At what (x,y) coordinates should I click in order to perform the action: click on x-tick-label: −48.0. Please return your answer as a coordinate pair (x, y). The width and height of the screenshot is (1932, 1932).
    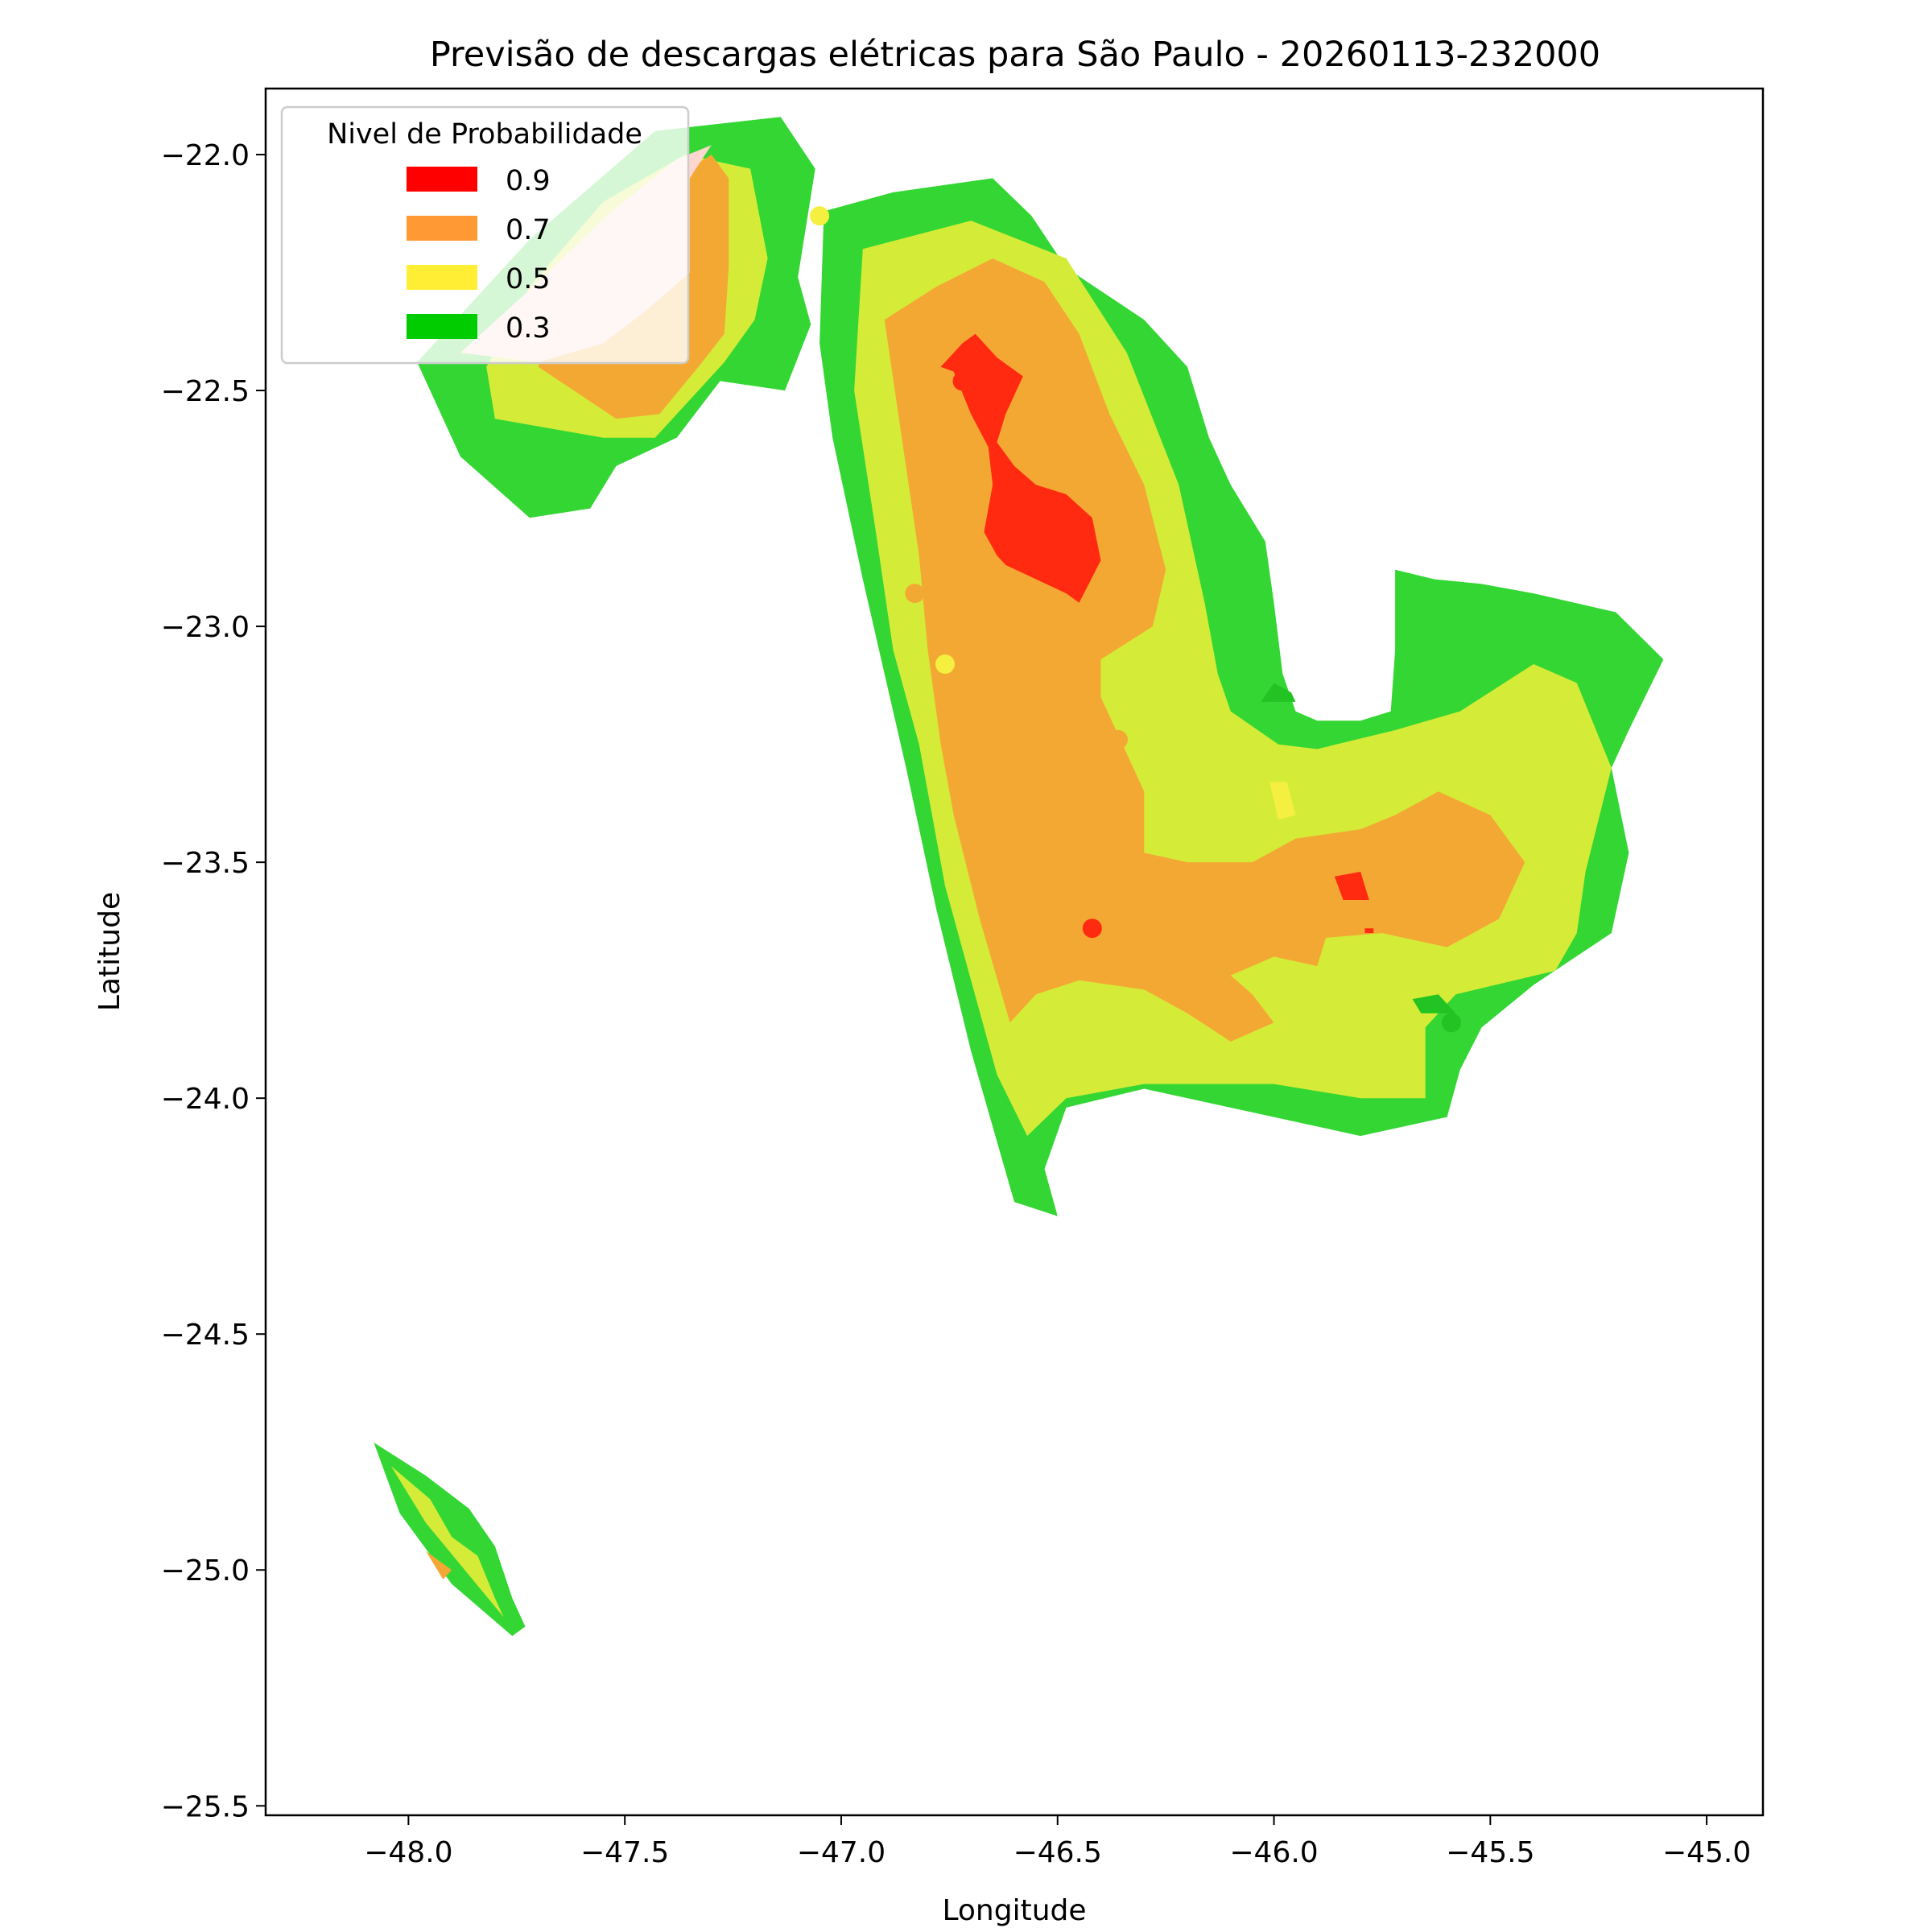
    Looking at the image, I should click on (408, 1852).